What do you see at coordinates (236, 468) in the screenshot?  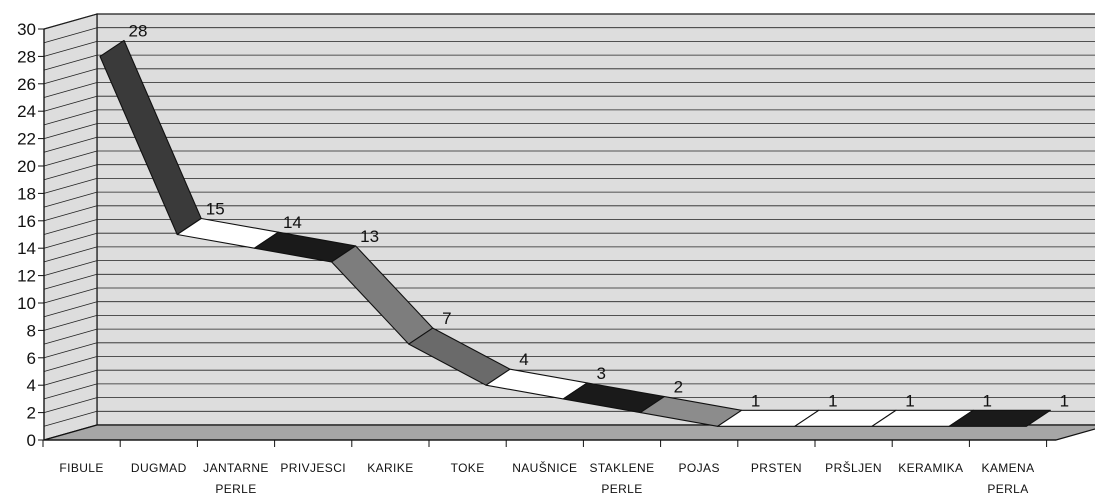 I see `x-category-label: JANTARNE` at bounding box center [236, 468].